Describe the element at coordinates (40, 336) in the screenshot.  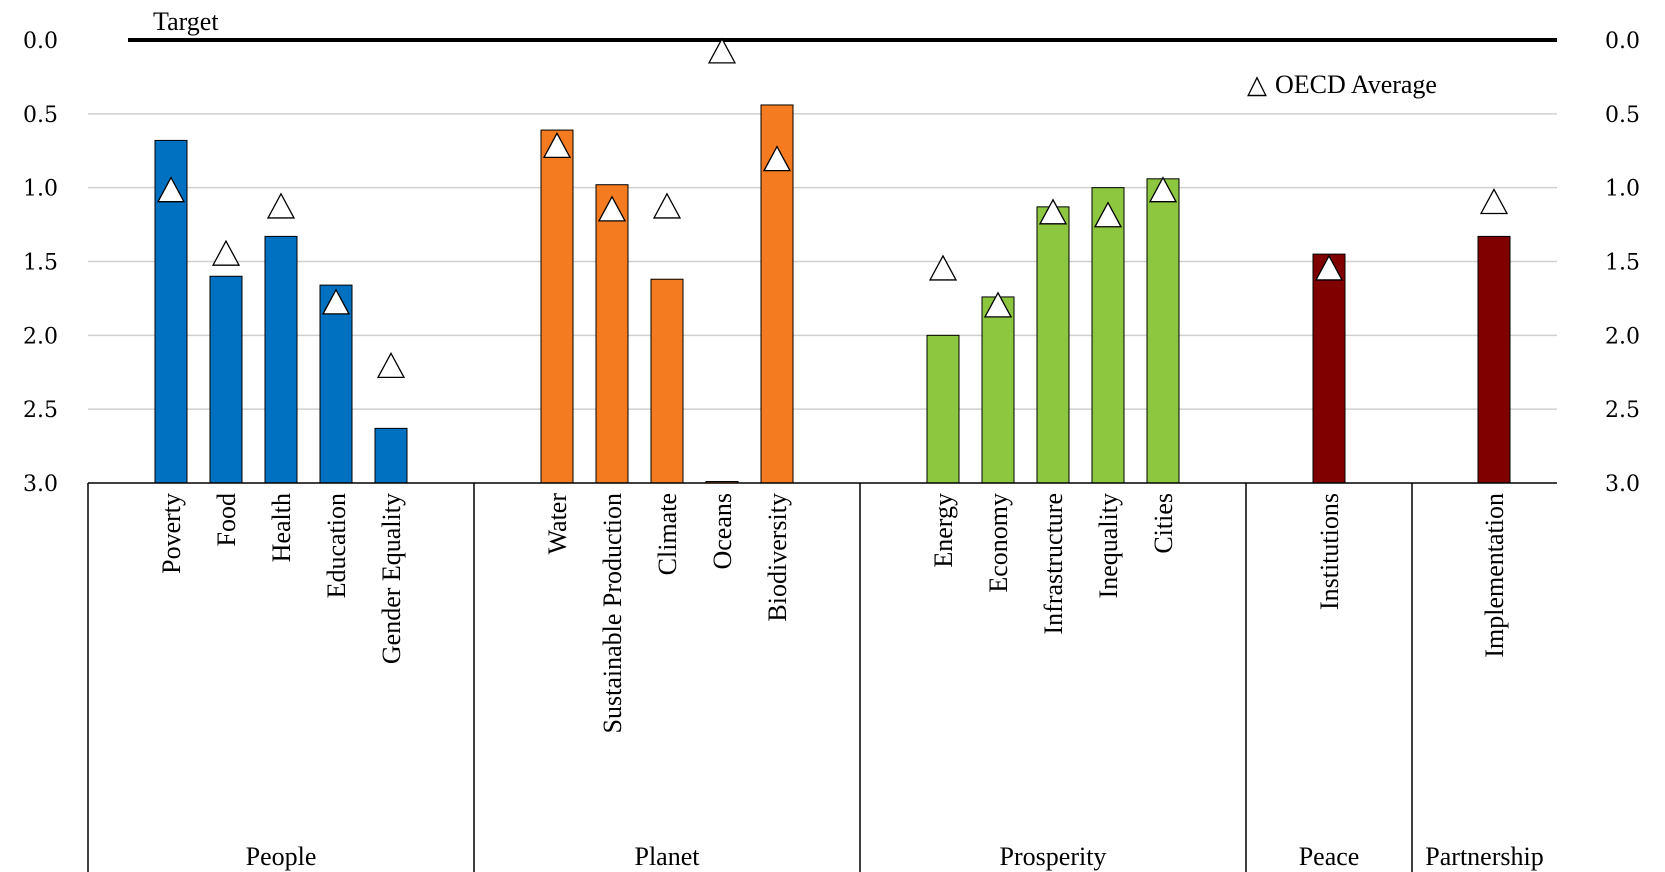
I see `y-tick-label: 2.0` at that location.